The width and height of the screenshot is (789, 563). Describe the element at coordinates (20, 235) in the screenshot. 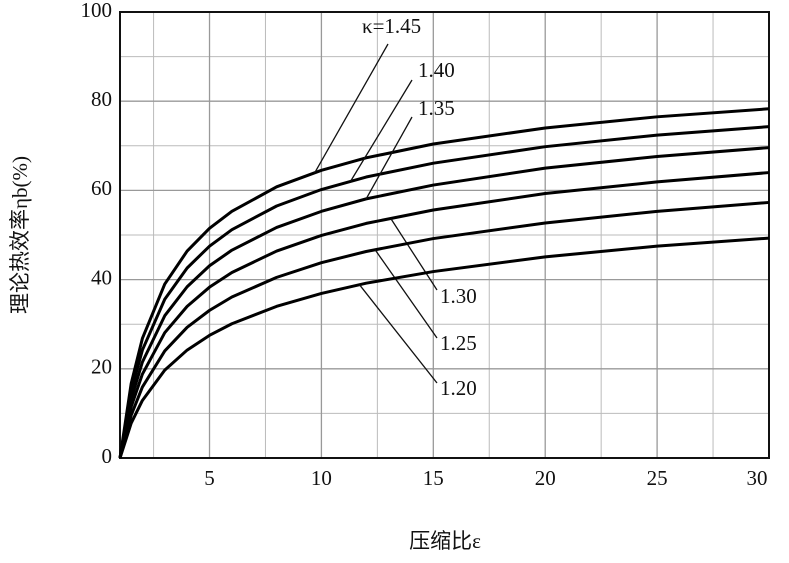

I see `y-axis-label: 理论热效率ηb(%)` at that location.